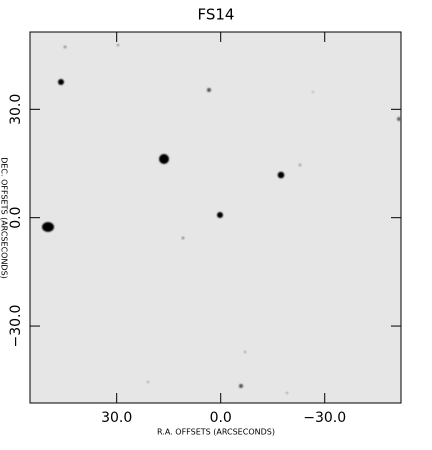 This screenshot has height=450, width=432. What do you see at coordinates (16, 326) in the screenshot?
I see `y-tick-label: −30.0` at bounding box center [16, 326].